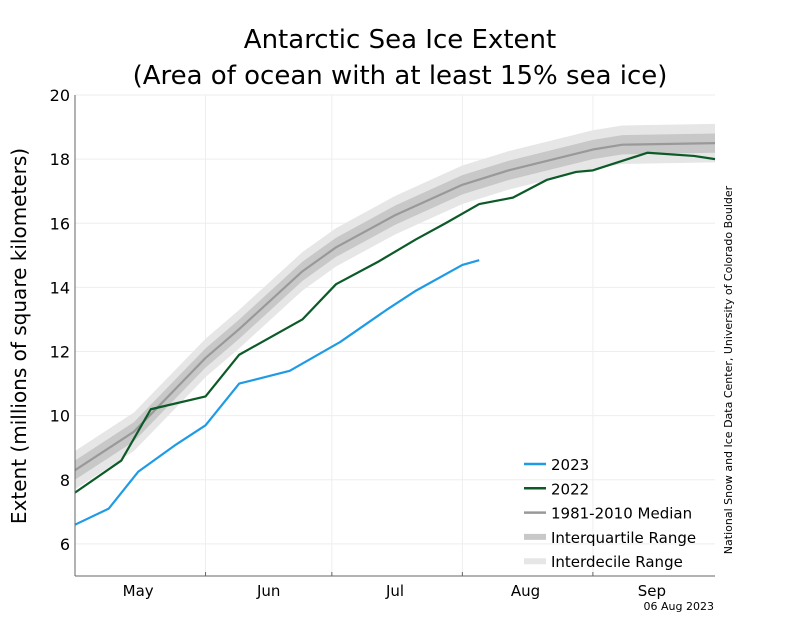  Describe the element at coordinates (400, 40) in the screenshot. I see `chart-title: Antarctic Sea Ice Extent` at that location.